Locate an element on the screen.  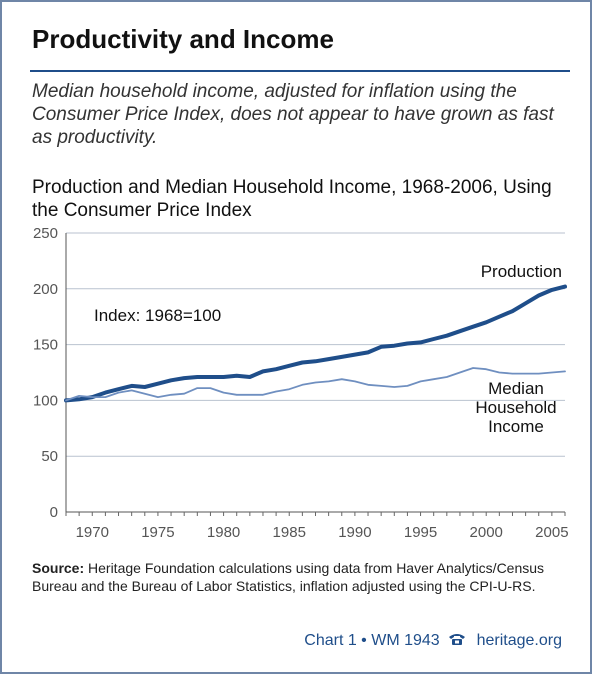
series-label-median-income: Median Household Income is located at coordinates (515, 407).